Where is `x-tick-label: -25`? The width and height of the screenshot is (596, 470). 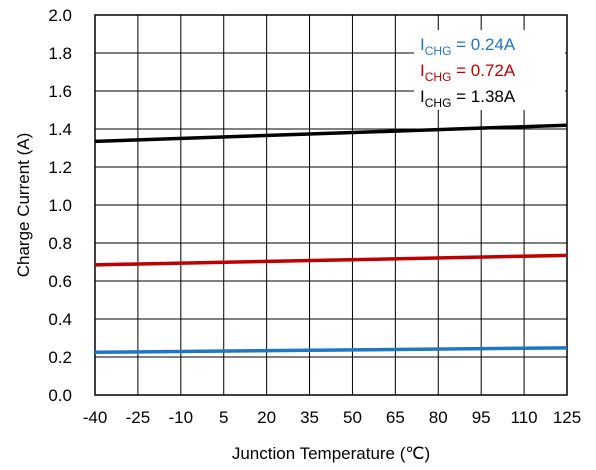 x-tick-label: -25 is located at coordinates (138, 417).